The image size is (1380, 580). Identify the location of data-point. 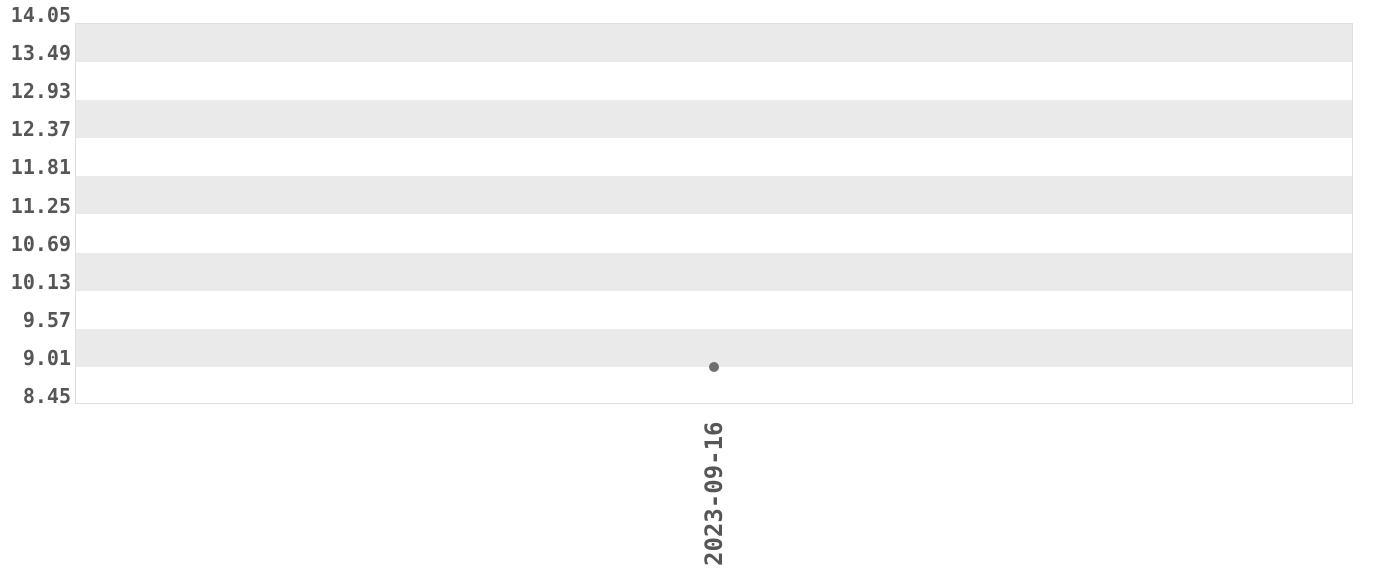
(714, 367).